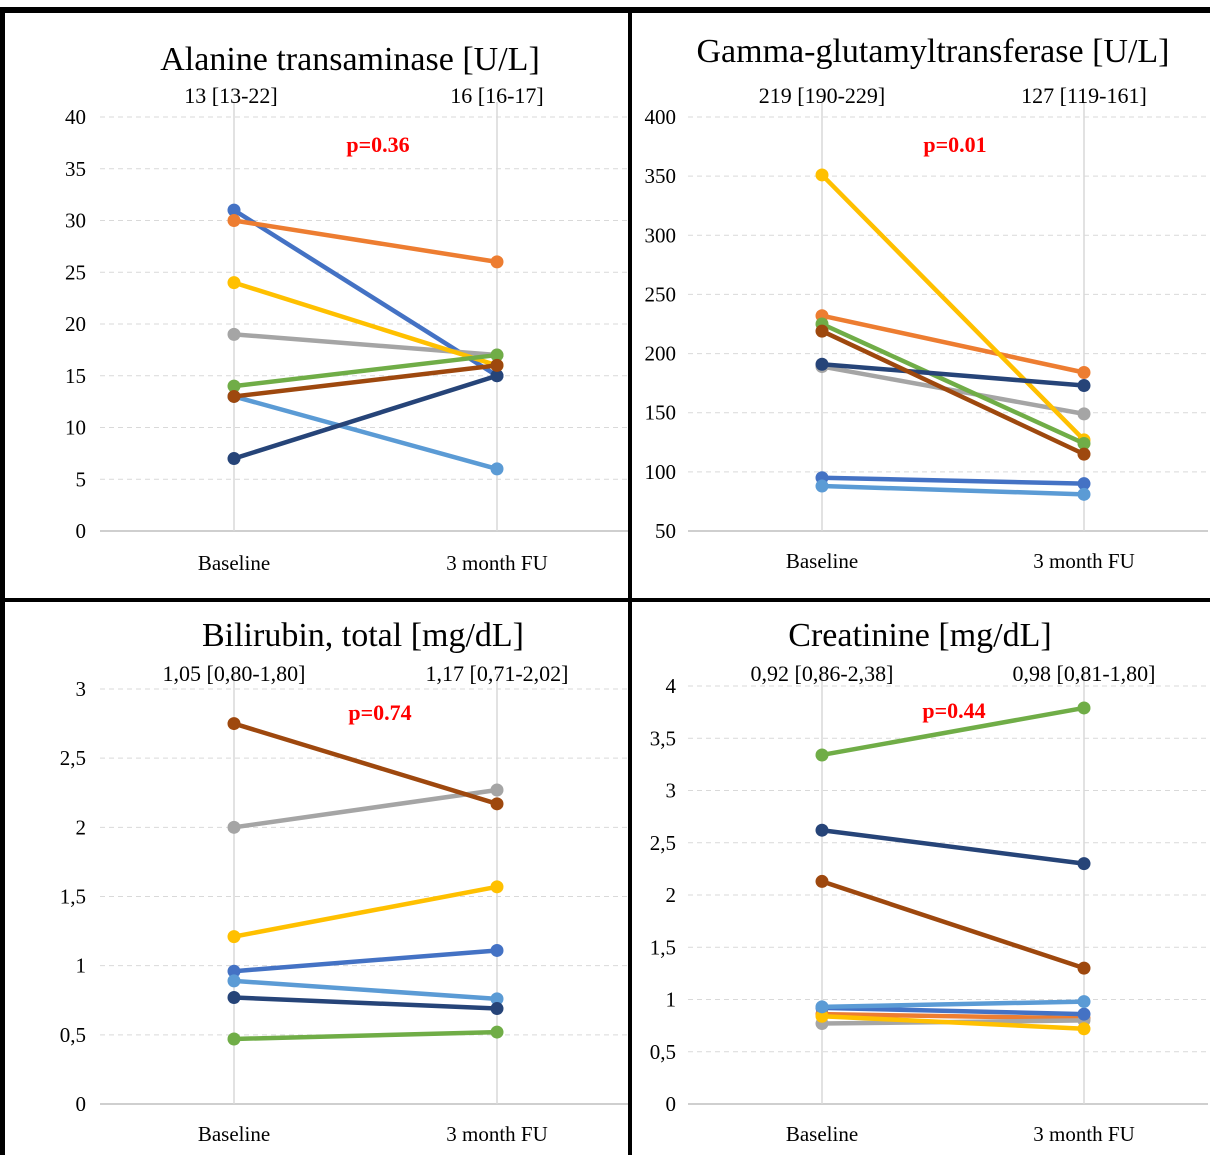 This screenshot has height=1155, width=1210. What do you see at coordinates (661, 294) in the screenshot?
I see `y-tick-label: 250` at bounding box center [661, 294].